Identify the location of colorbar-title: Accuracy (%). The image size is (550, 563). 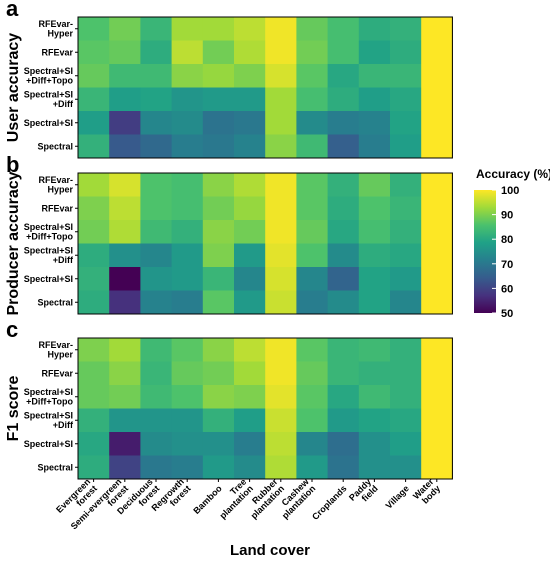
(513, 174).